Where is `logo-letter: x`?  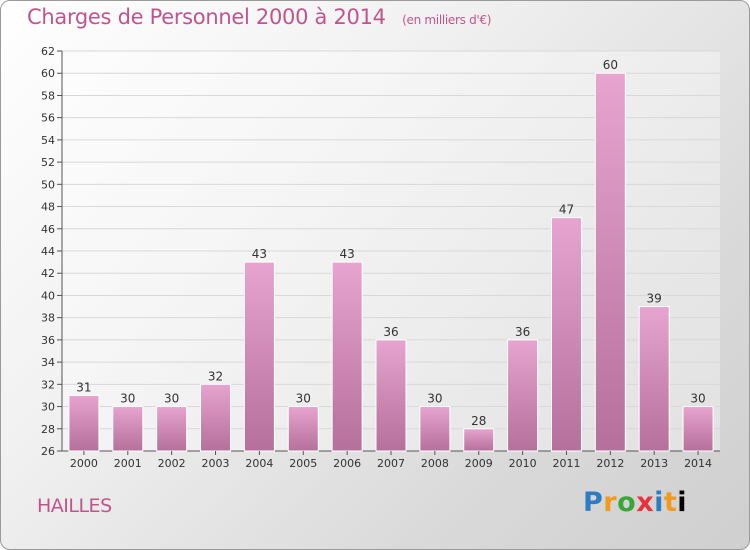 logo-letter: x is located at coordinates (645, 502).